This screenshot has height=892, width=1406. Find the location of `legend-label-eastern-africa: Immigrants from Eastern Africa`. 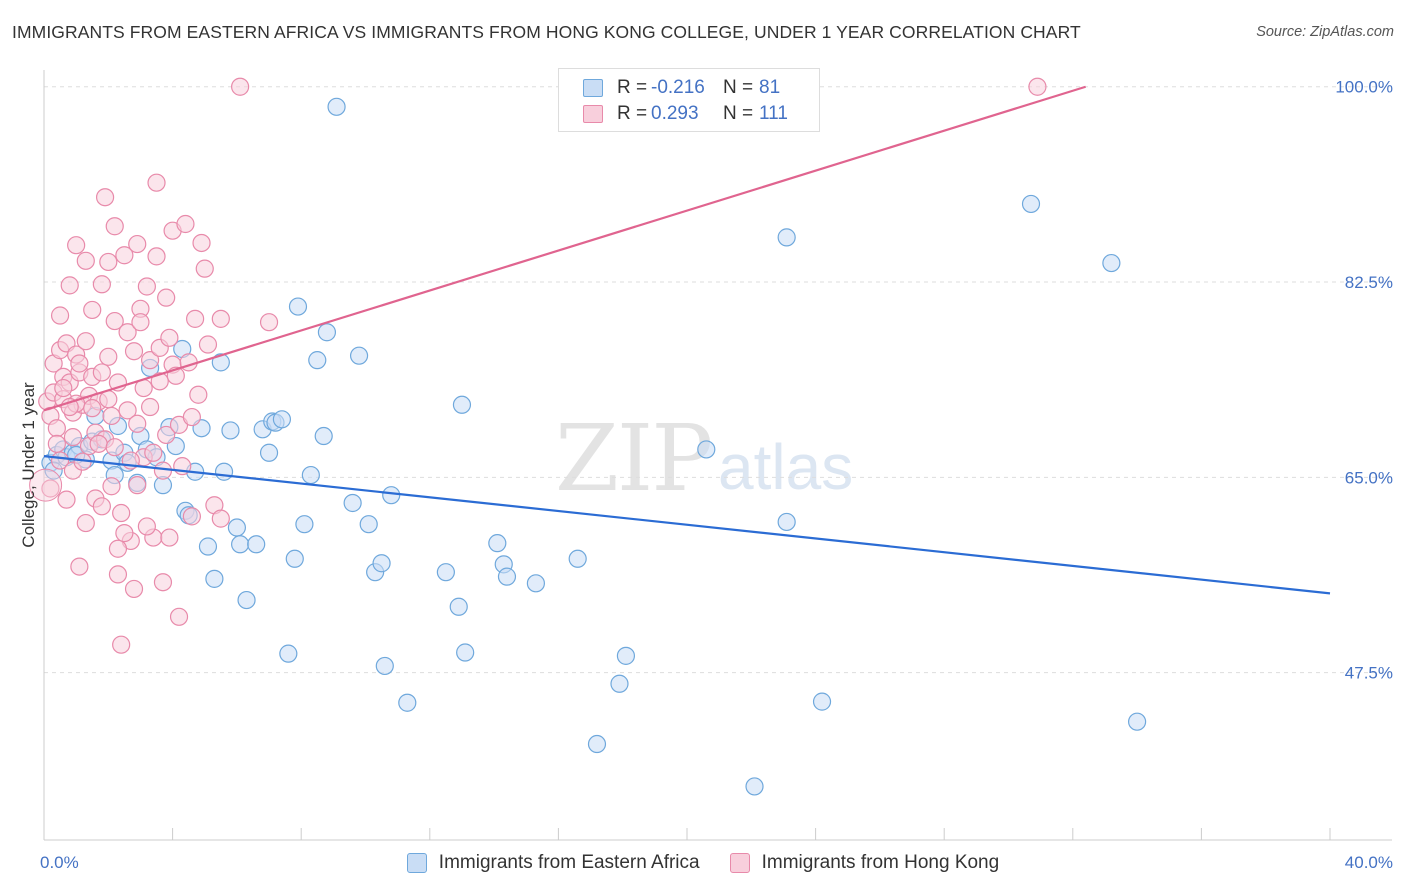

legend-label-eastern-africa: Immigrants from Eastern Africa is located at coordinates (569, 862).